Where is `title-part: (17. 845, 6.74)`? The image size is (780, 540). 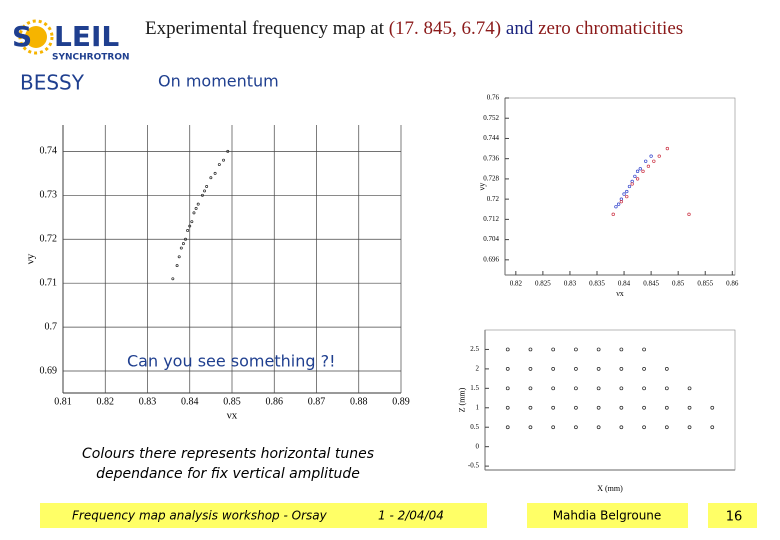 title-part: (17. 845, 6.74) is located at coordinates (445, 28).